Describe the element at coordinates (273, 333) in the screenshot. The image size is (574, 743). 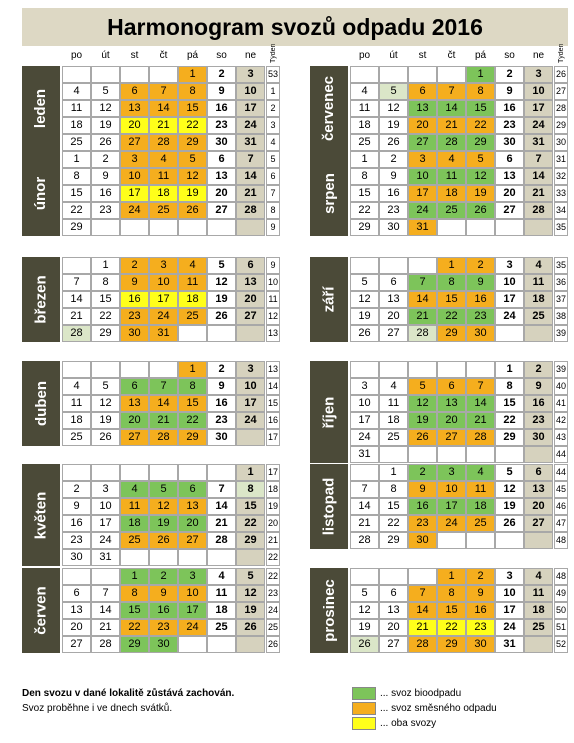
I see `week-number: 13` at that location.